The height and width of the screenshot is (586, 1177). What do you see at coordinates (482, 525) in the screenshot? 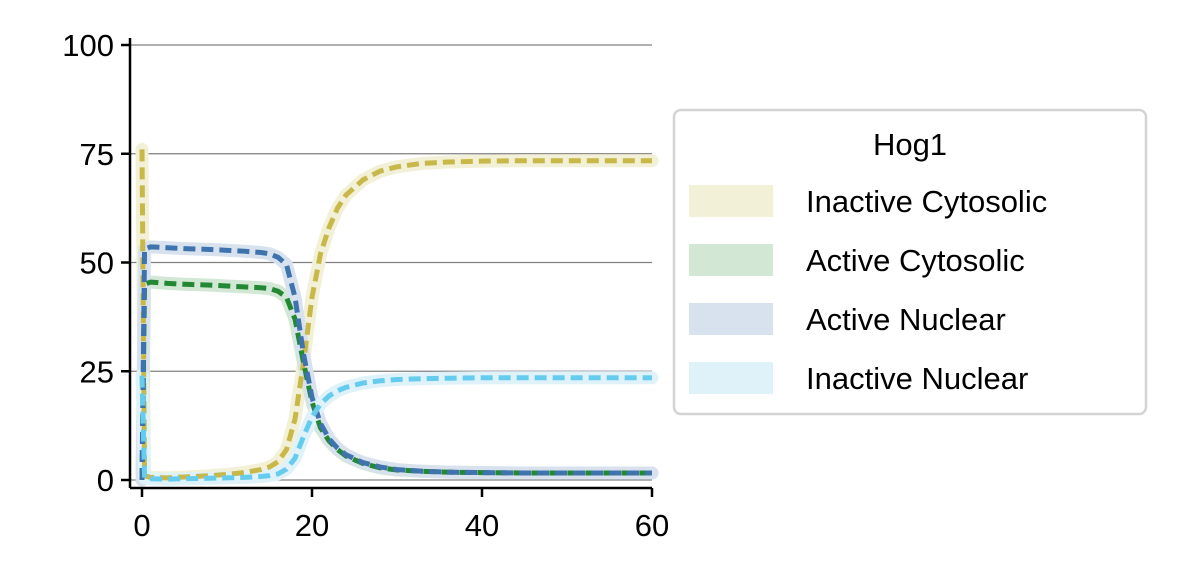
I see `x-tick-label-40: 40` at bounding box center [482, 525].